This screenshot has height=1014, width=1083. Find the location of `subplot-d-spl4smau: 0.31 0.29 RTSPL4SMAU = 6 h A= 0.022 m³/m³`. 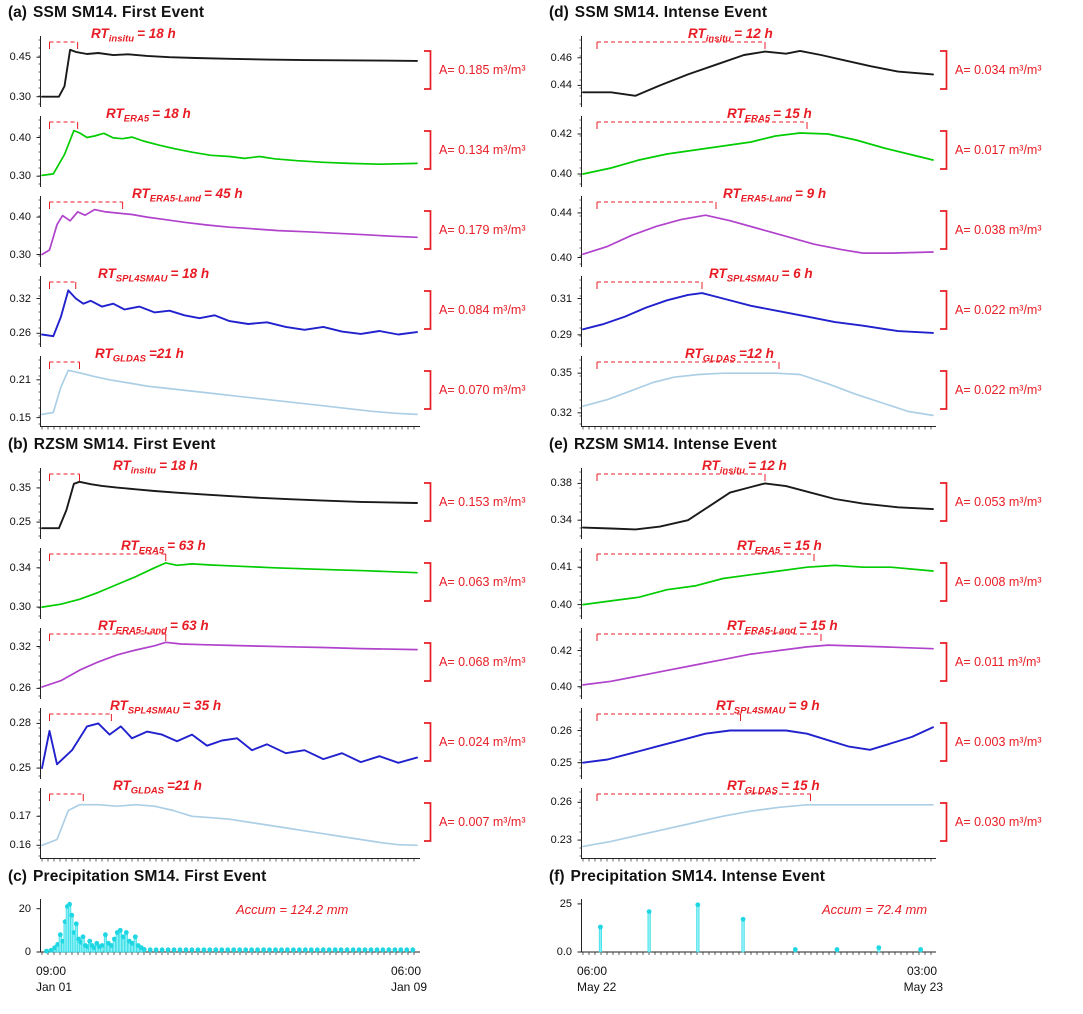

subplot-d-spl4smau: 0.31 0.29 RTSPL4SMAU = 6 h A= 0.022 m³/m³ is located at coordinates (812, 308).